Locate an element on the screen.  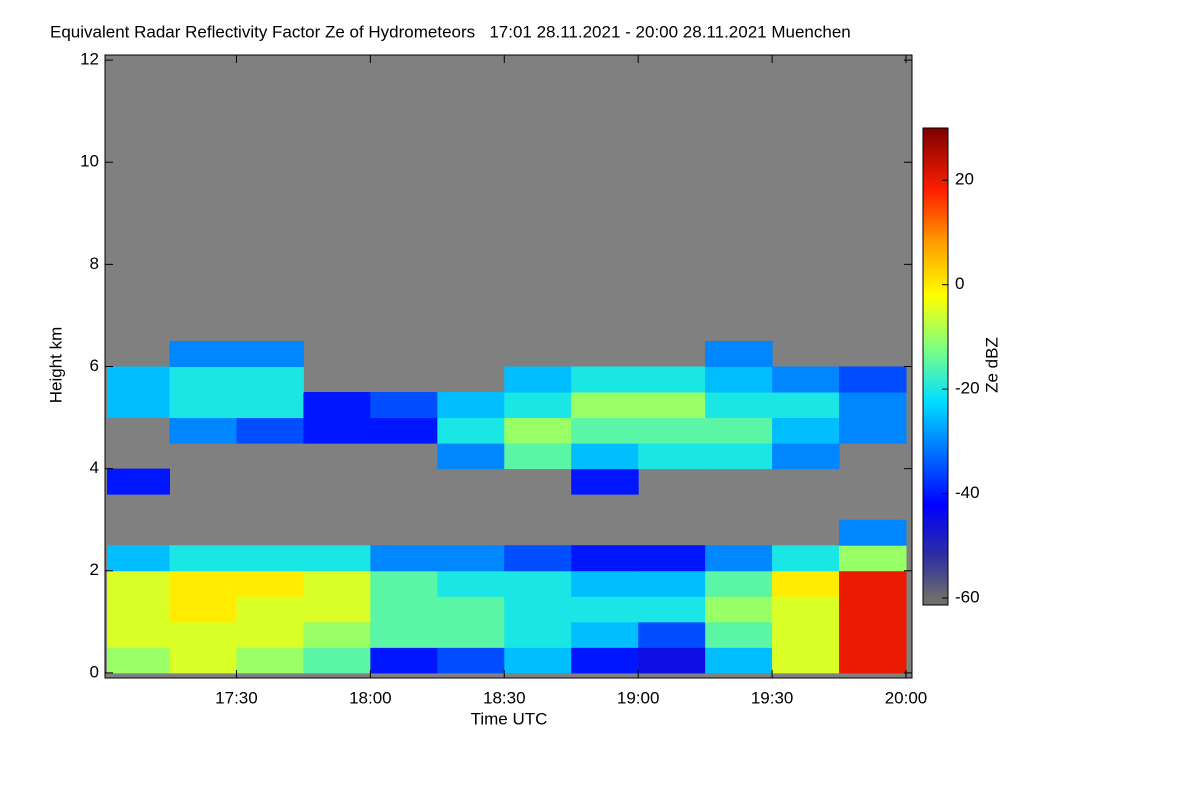
y-tick-label: 12 is located at coordinates (89, 59).